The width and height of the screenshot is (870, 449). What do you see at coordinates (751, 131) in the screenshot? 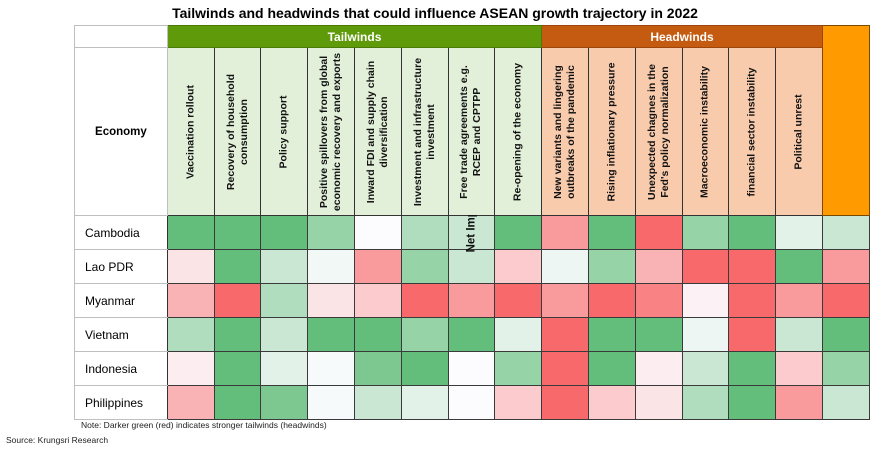
I see `column-label: financial sector instability` at bounding box center [751, 131].